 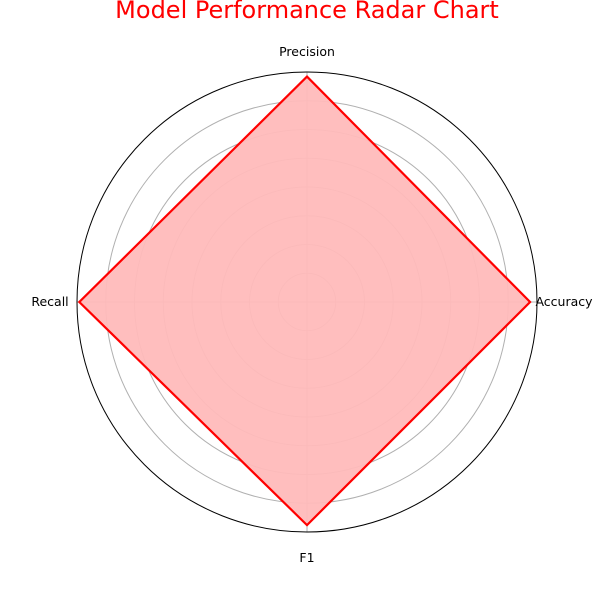 I want to click on axis-label-f1: F1, so click(x=306, y=557).